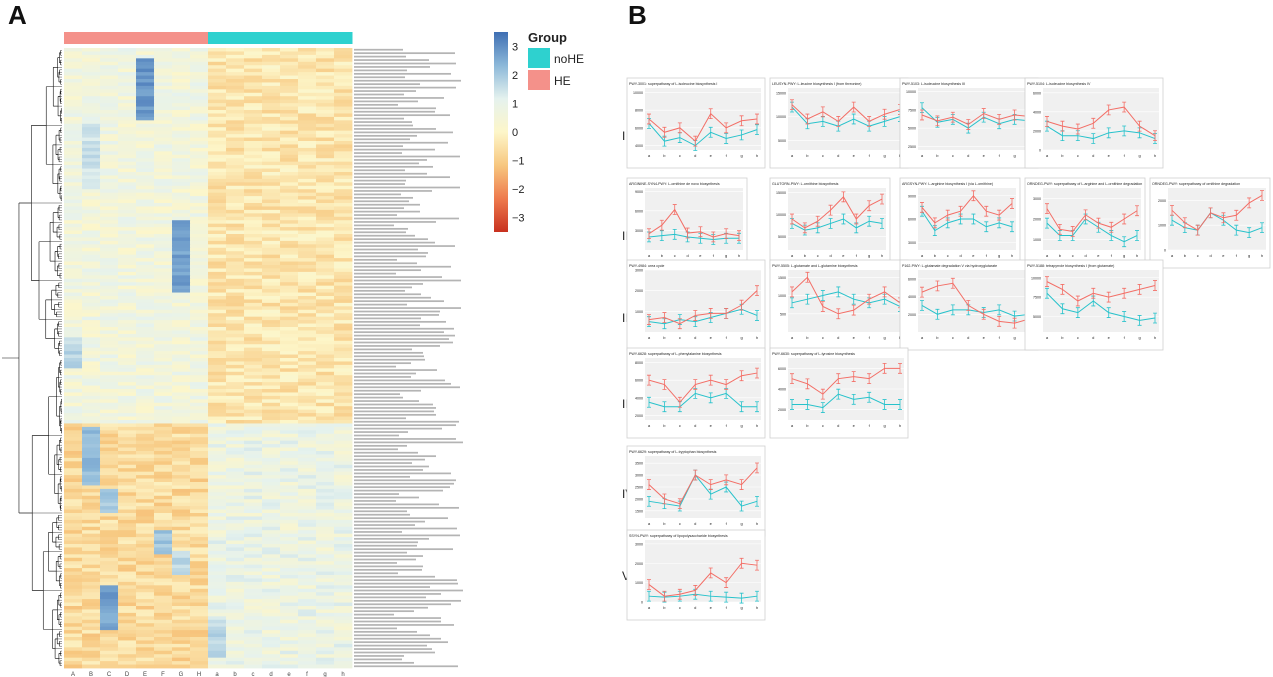  I want to click on x-tick-label: h, so click(757, 607).